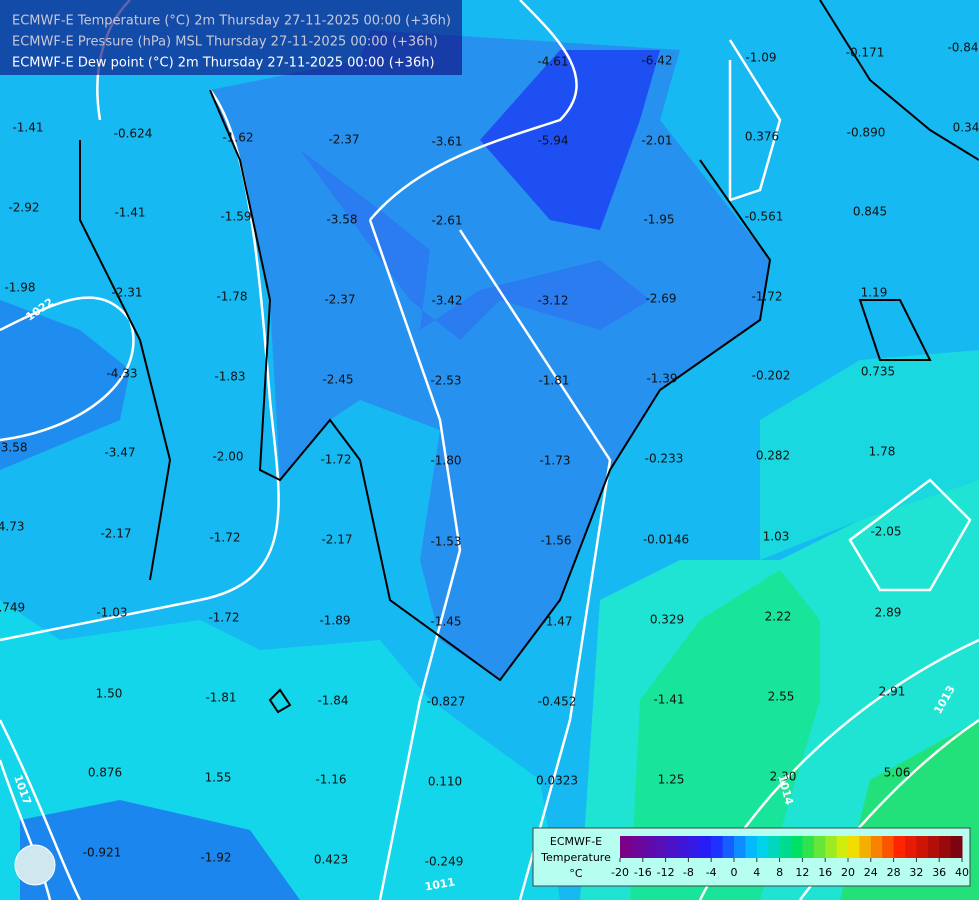  I want to click on value-label: -2.61, so click(446, 221).